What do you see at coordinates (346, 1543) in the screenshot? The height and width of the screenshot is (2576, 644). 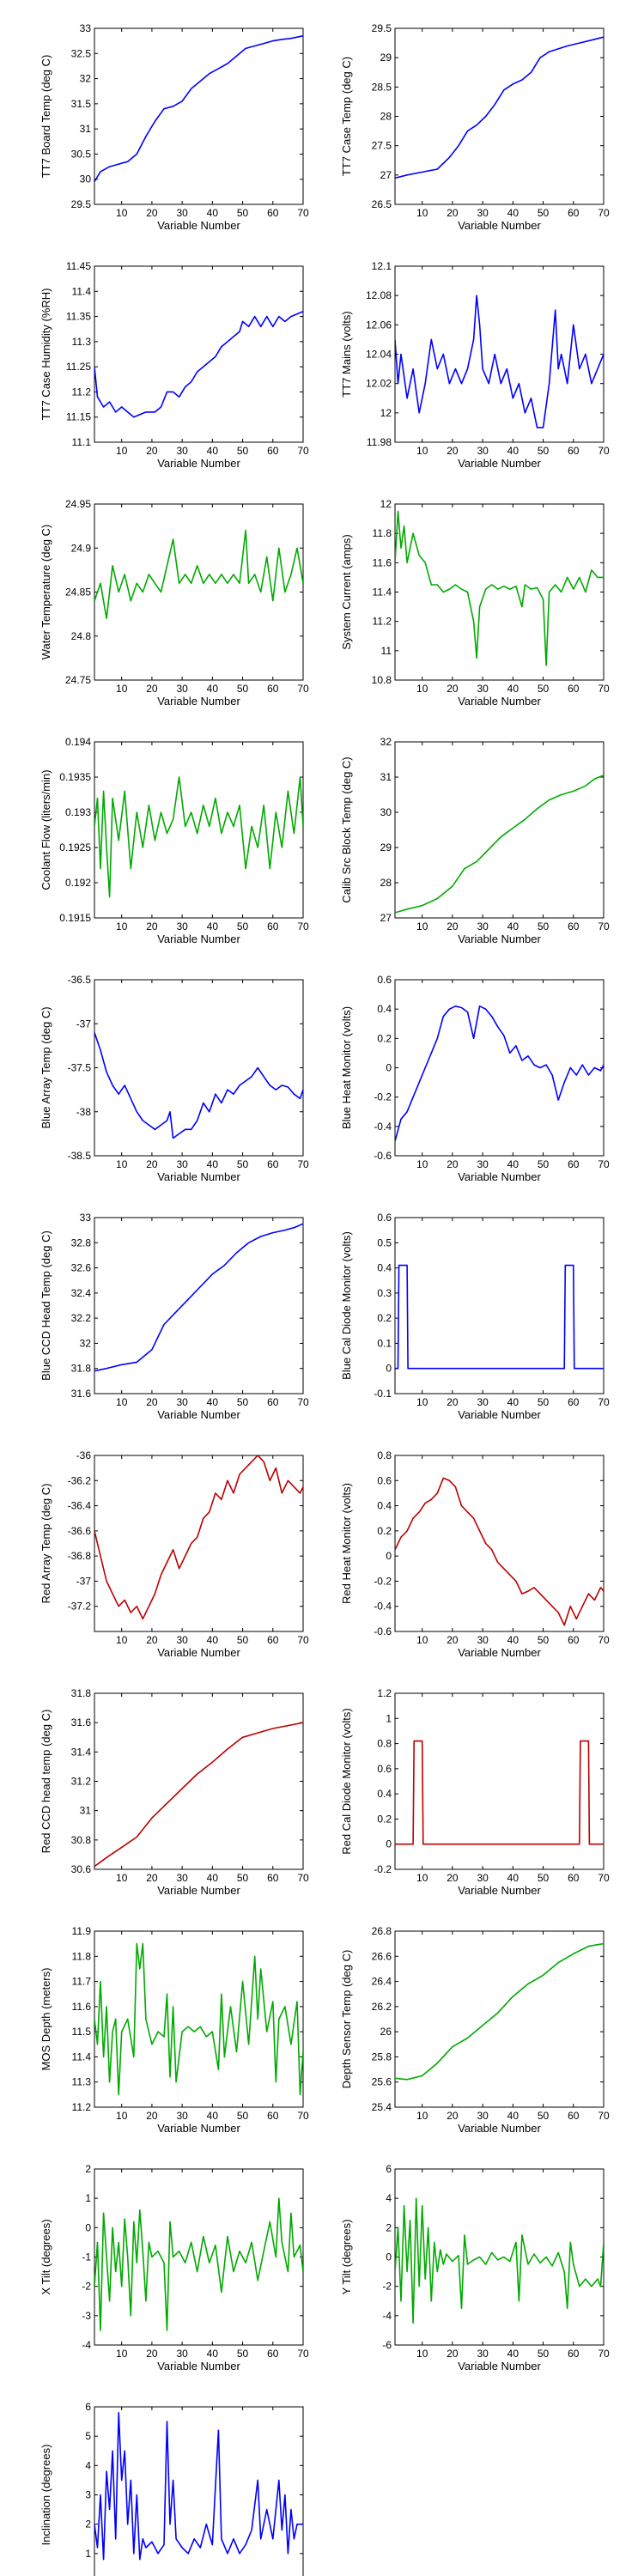 I see `y-axis-label: Red Heat Monitor (volts)` at bounding box center [346, 1543].